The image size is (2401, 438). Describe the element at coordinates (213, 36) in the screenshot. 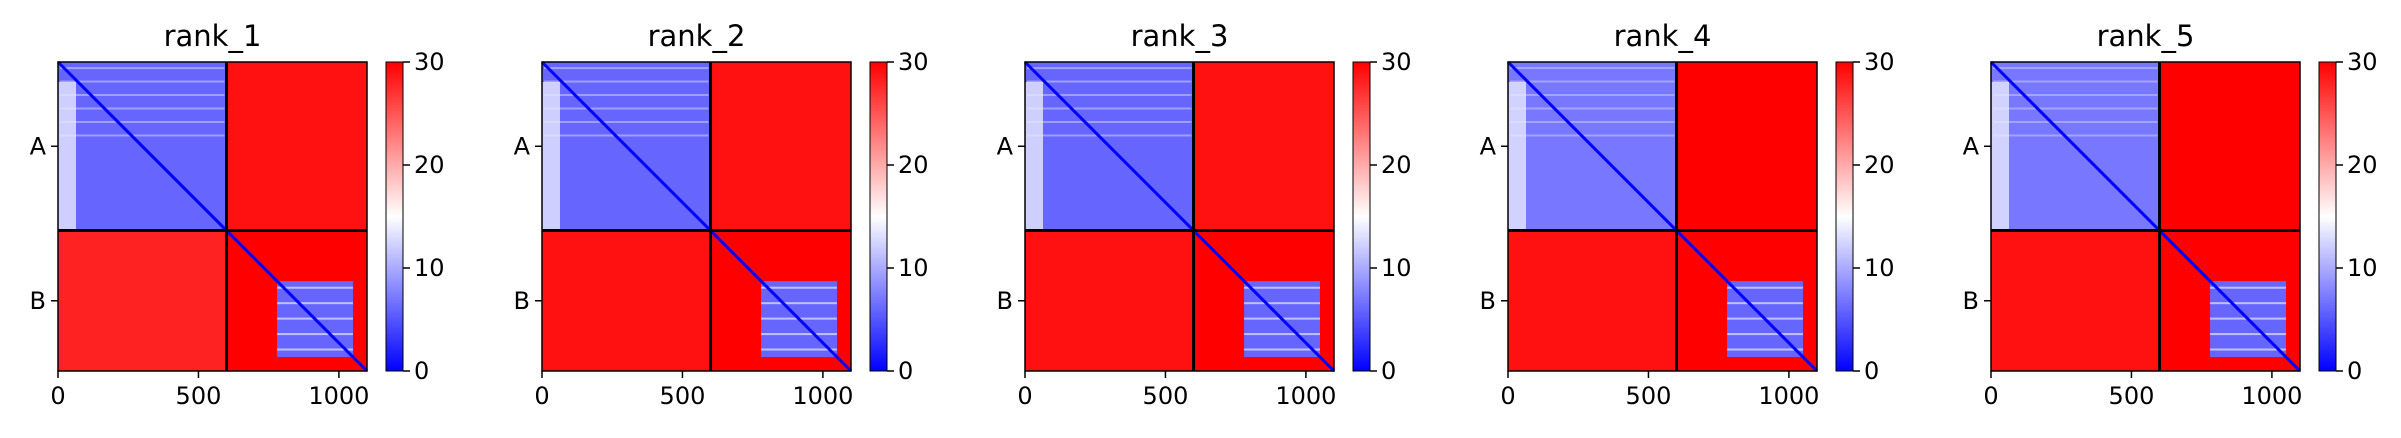

I see `panel-title: rank_1` at that location.